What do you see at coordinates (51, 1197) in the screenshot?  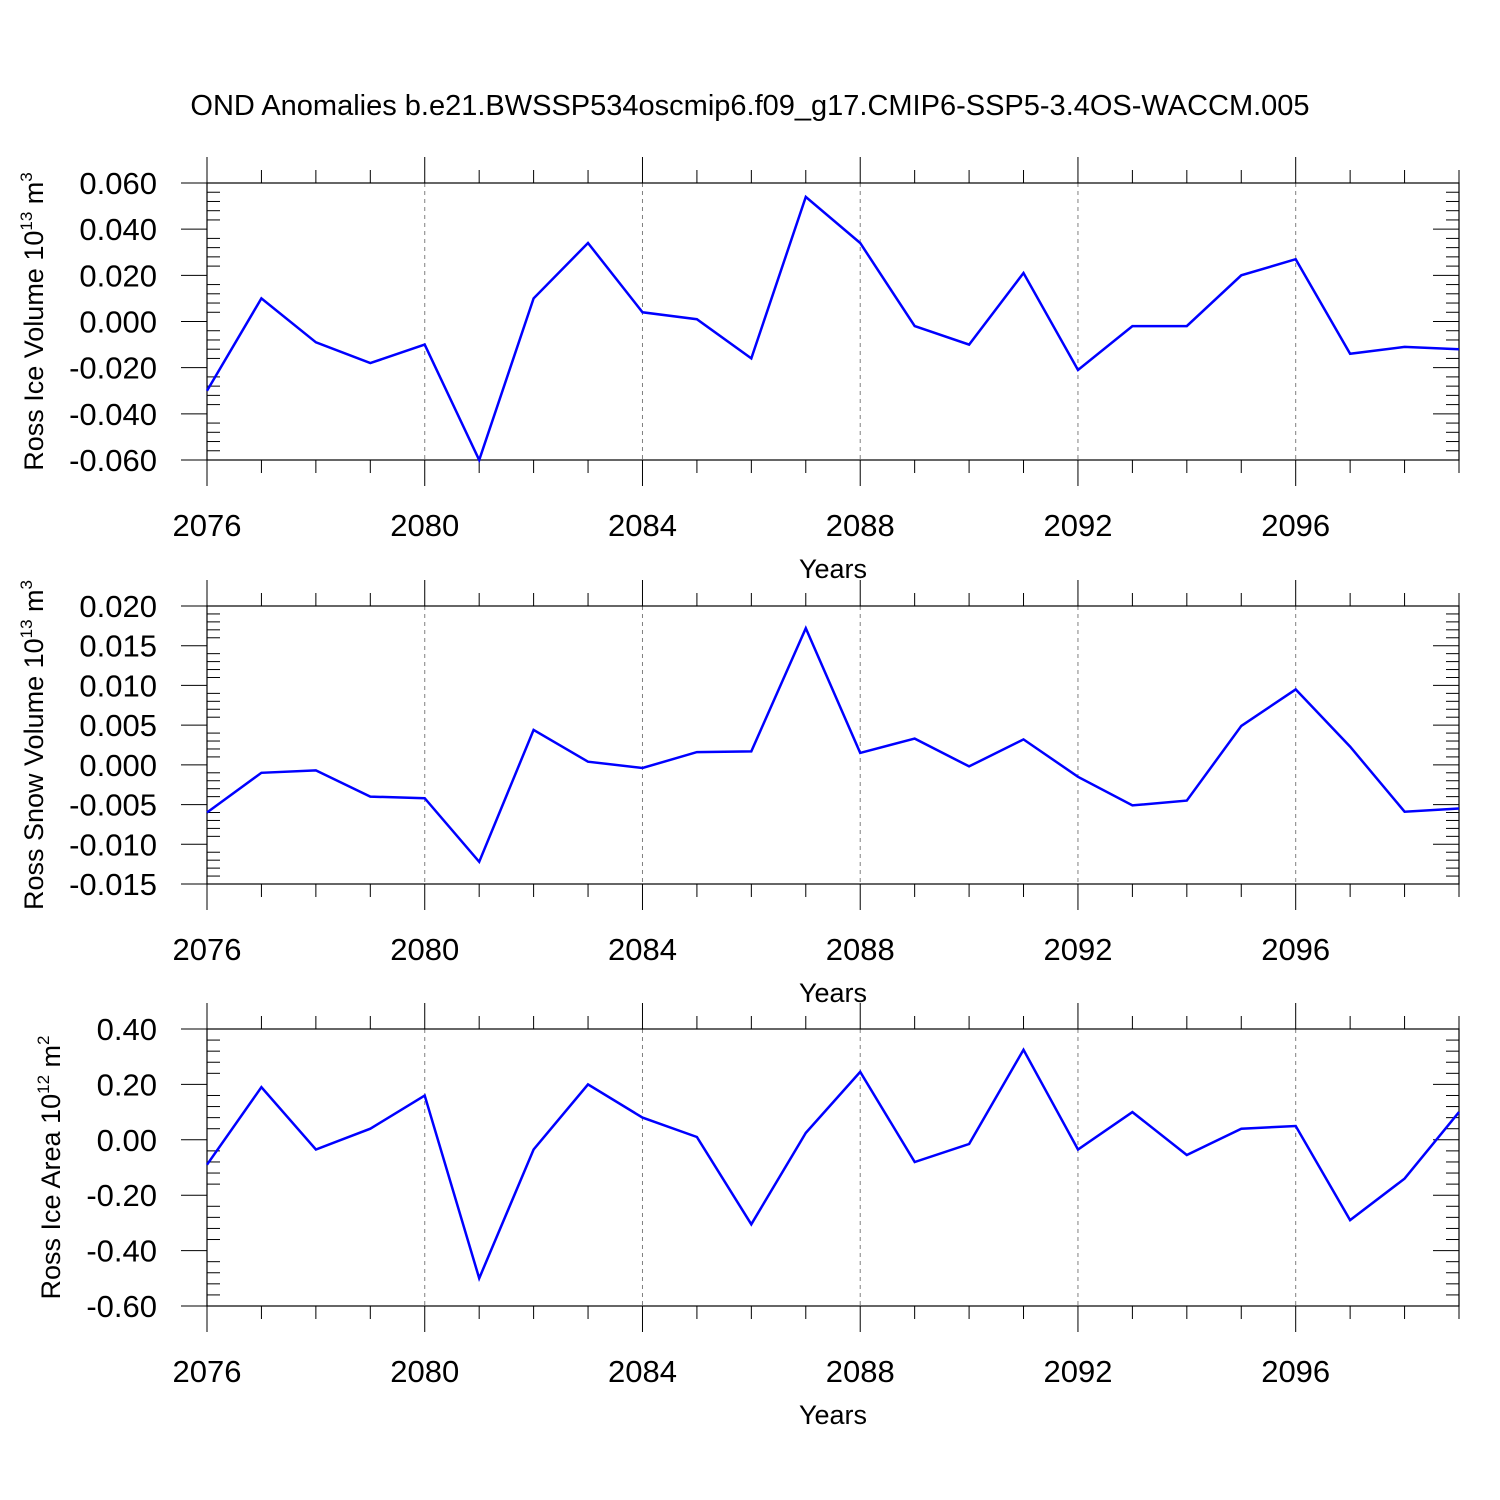 I see `y-axis-label-main: Ross Ice Area 10` at bounding box center [51, 1197].